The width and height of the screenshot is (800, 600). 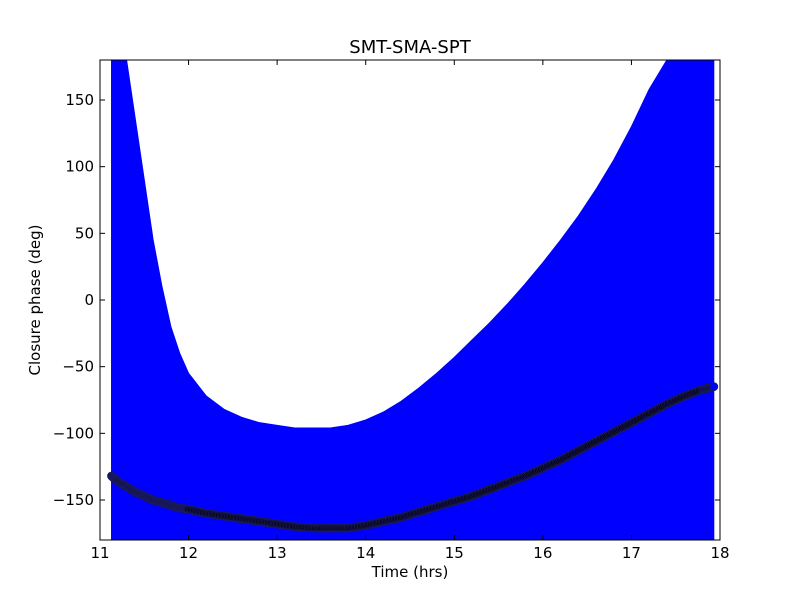 What do you see at coordinates (73, 500) in the screenshot?
I see `y-tick-label: −150` at bounding box center [73, 500].